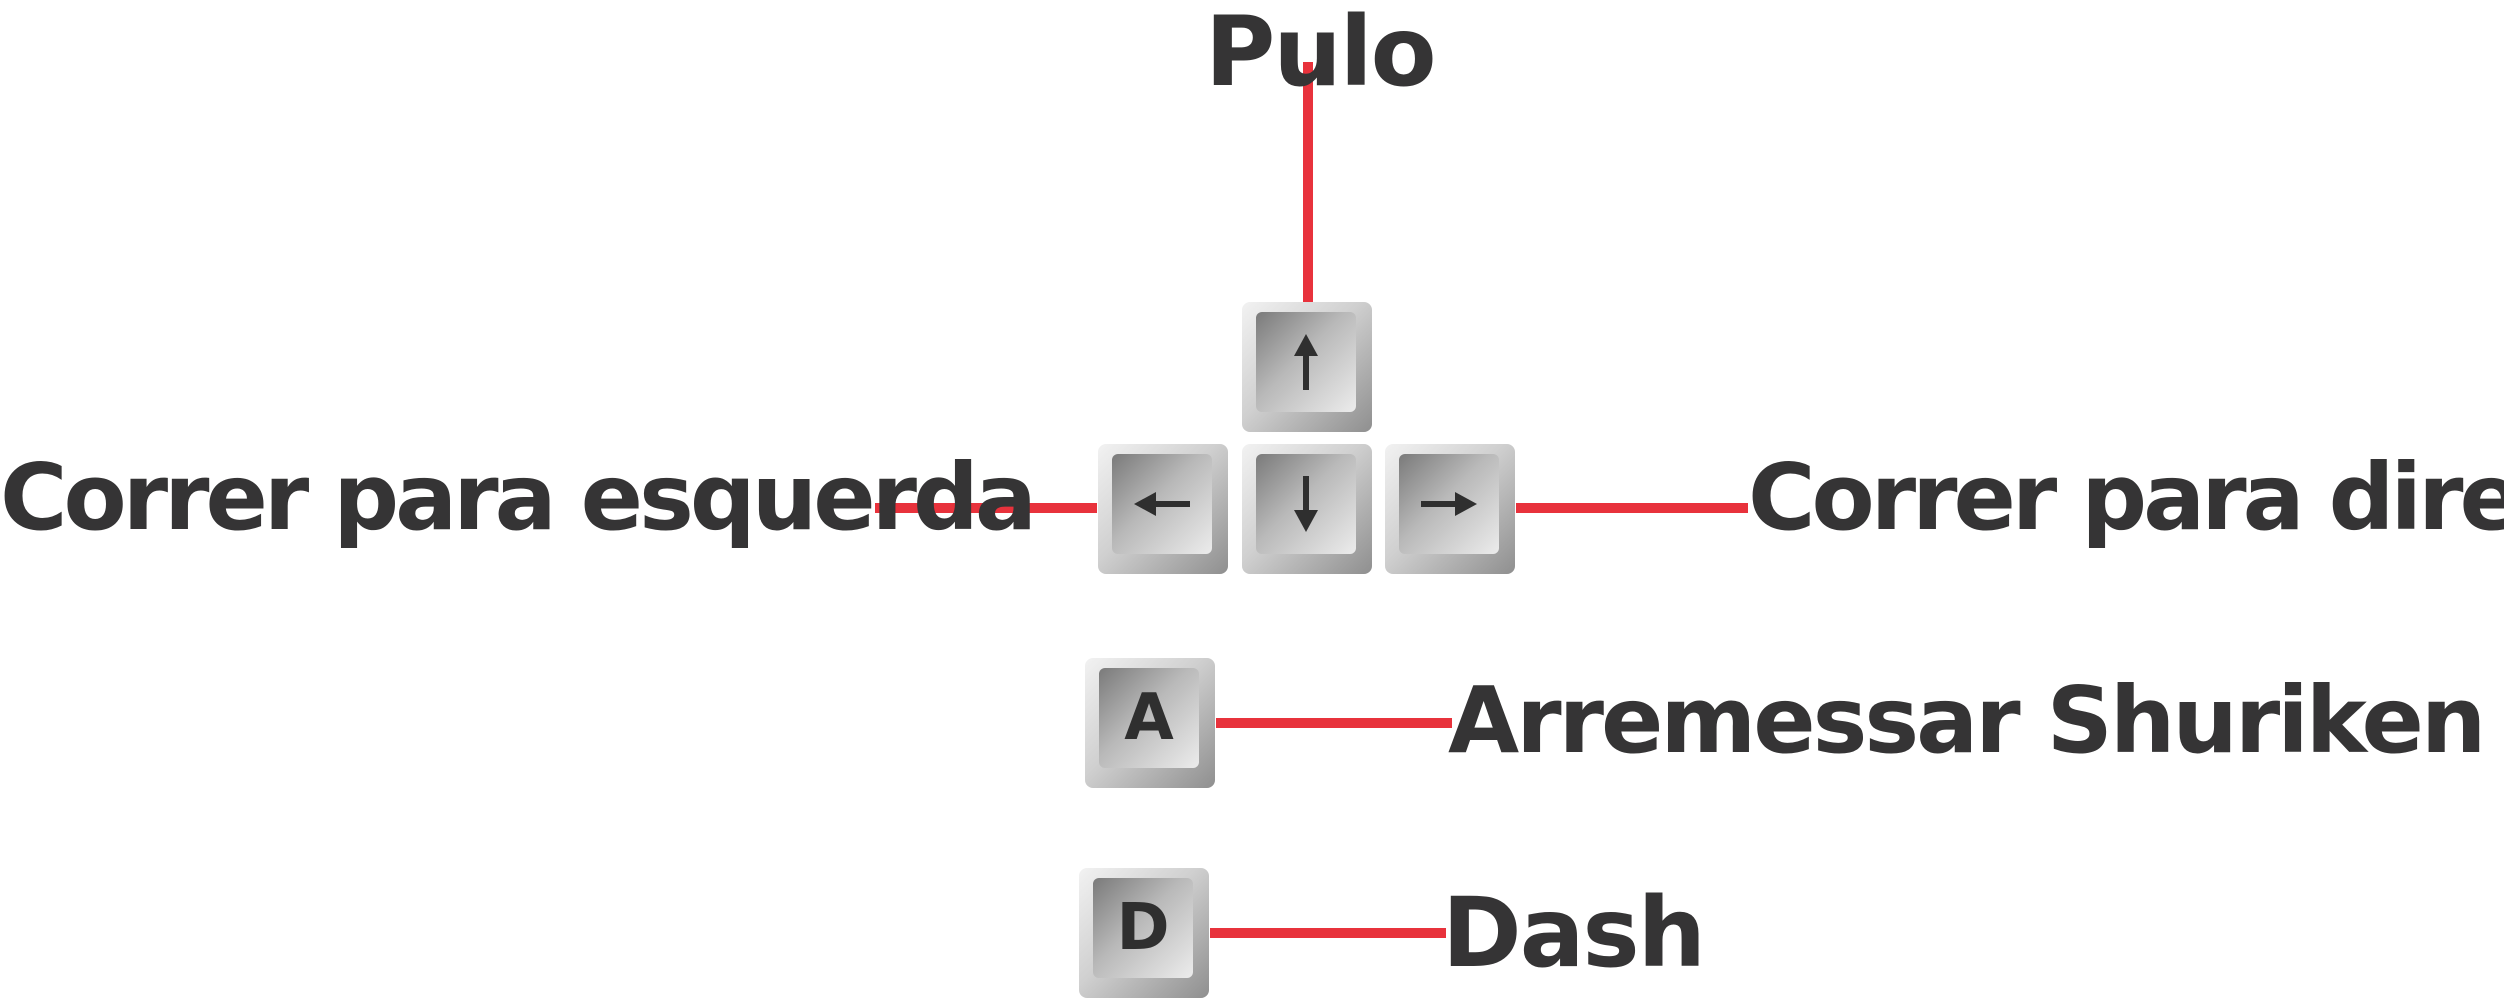  I want to click on key-down, so click(1307, 509).